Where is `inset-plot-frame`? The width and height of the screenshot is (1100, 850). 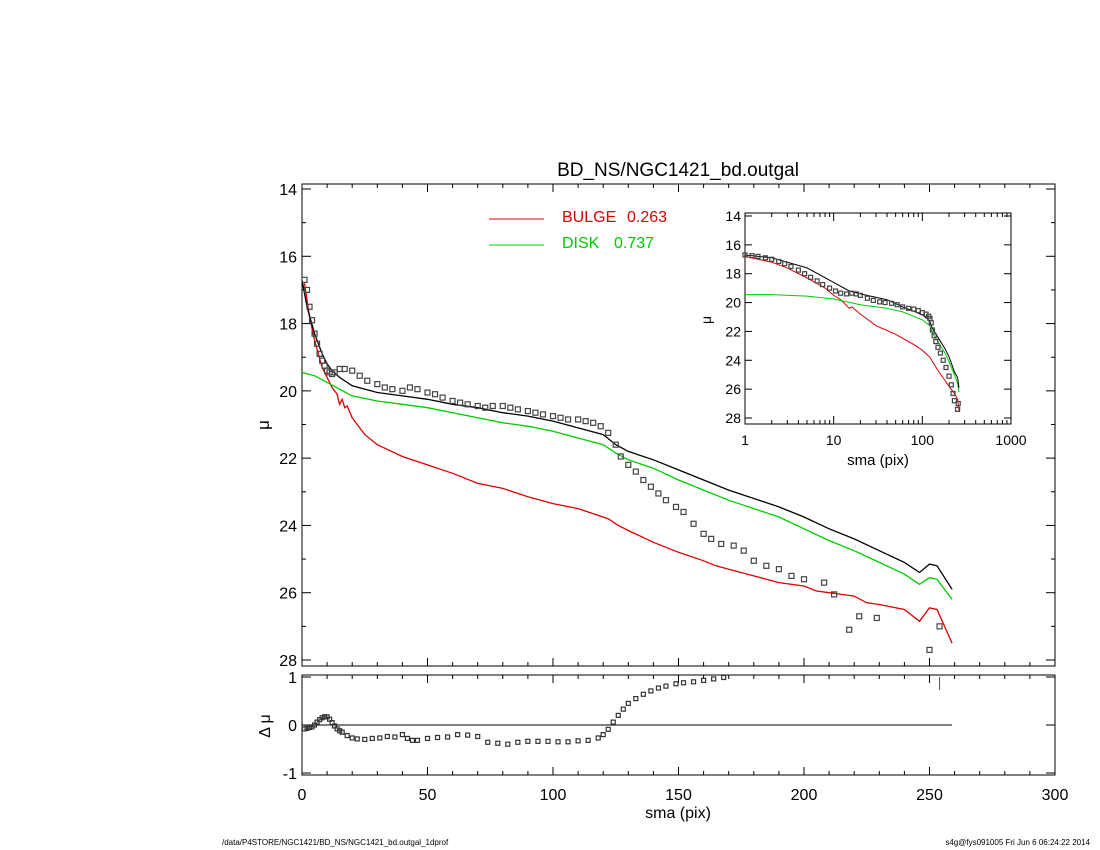 inset-plot-frame is located at coordinates (878, 318).